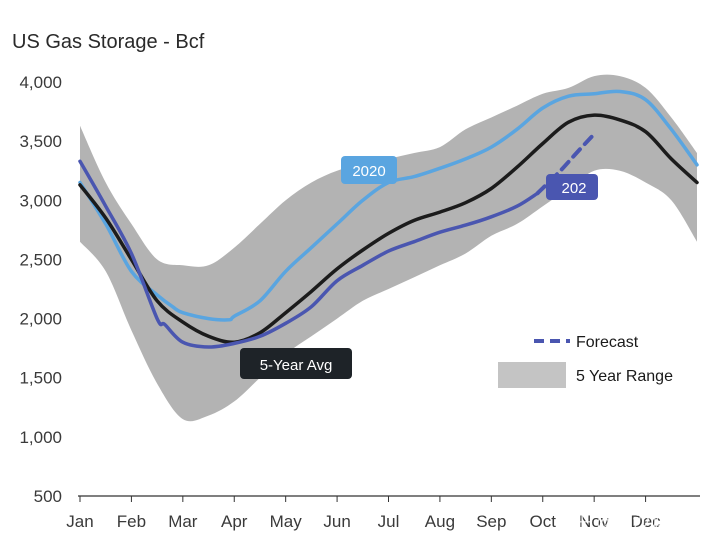  I want to click on callout-202-box, so click(572, 187).